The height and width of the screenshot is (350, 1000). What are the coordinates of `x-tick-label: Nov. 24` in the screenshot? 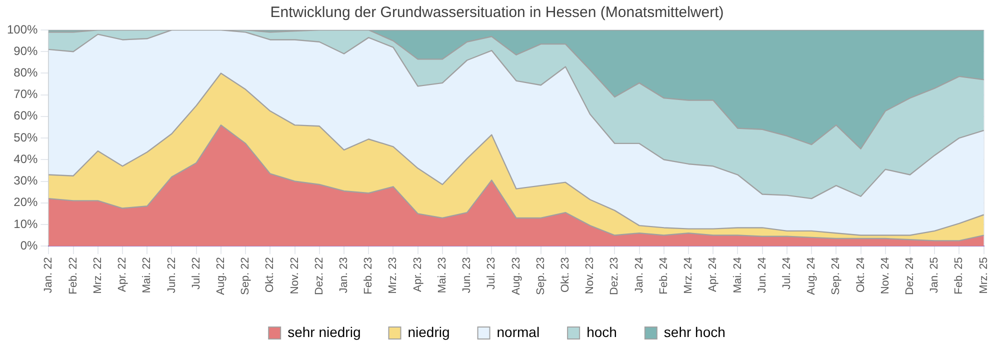 It's located at (885, 275).